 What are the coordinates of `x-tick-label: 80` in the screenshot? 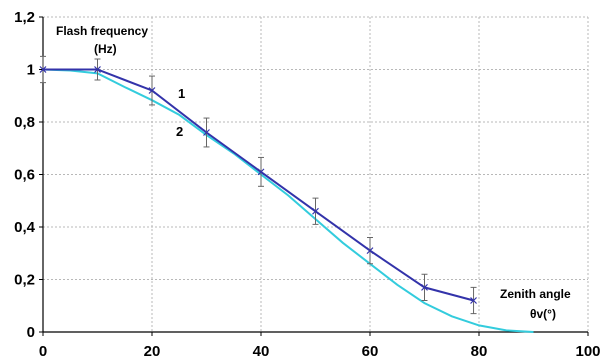 It's located at (479, 351).